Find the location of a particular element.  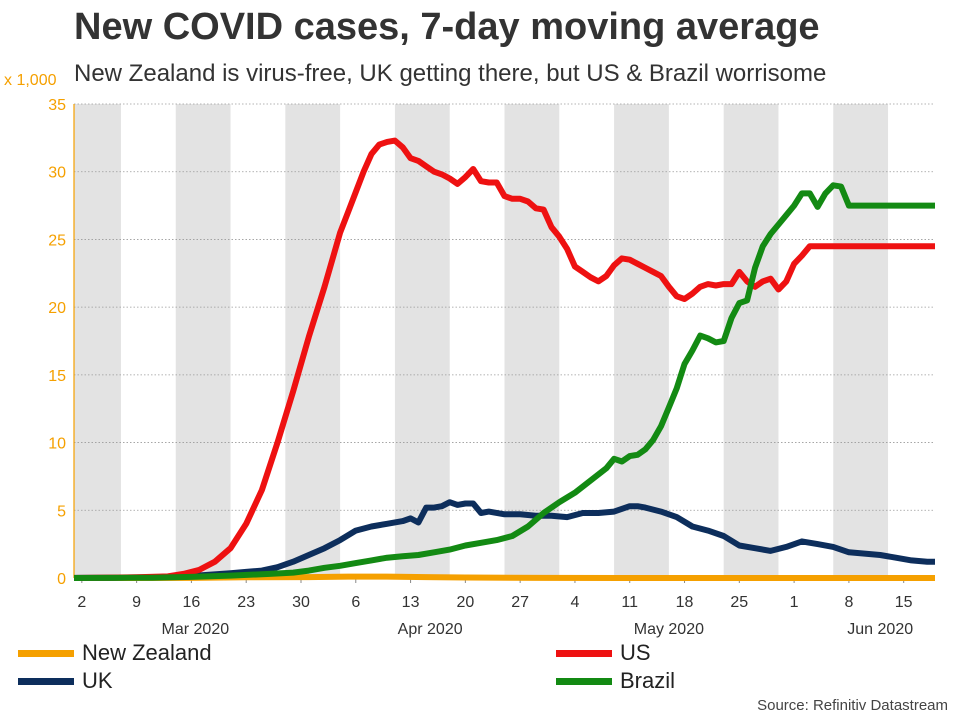

legend-item-new-zealand: New Zealand is located at coordinates (115, 653).